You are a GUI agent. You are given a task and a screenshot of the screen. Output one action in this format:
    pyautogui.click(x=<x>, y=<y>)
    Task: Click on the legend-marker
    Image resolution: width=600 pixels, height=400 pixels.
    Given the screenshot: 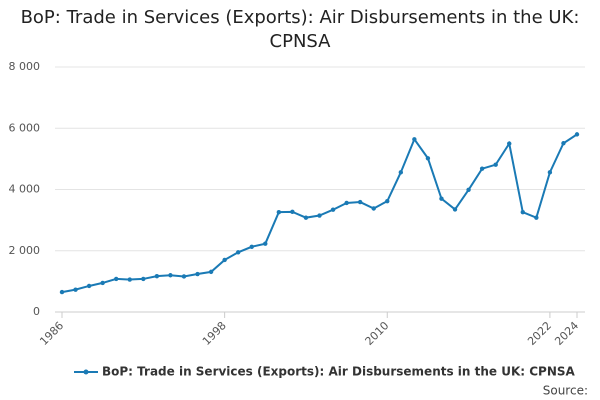 What is the action you would take?
    pyautogui.click(x=86, y=372)
    